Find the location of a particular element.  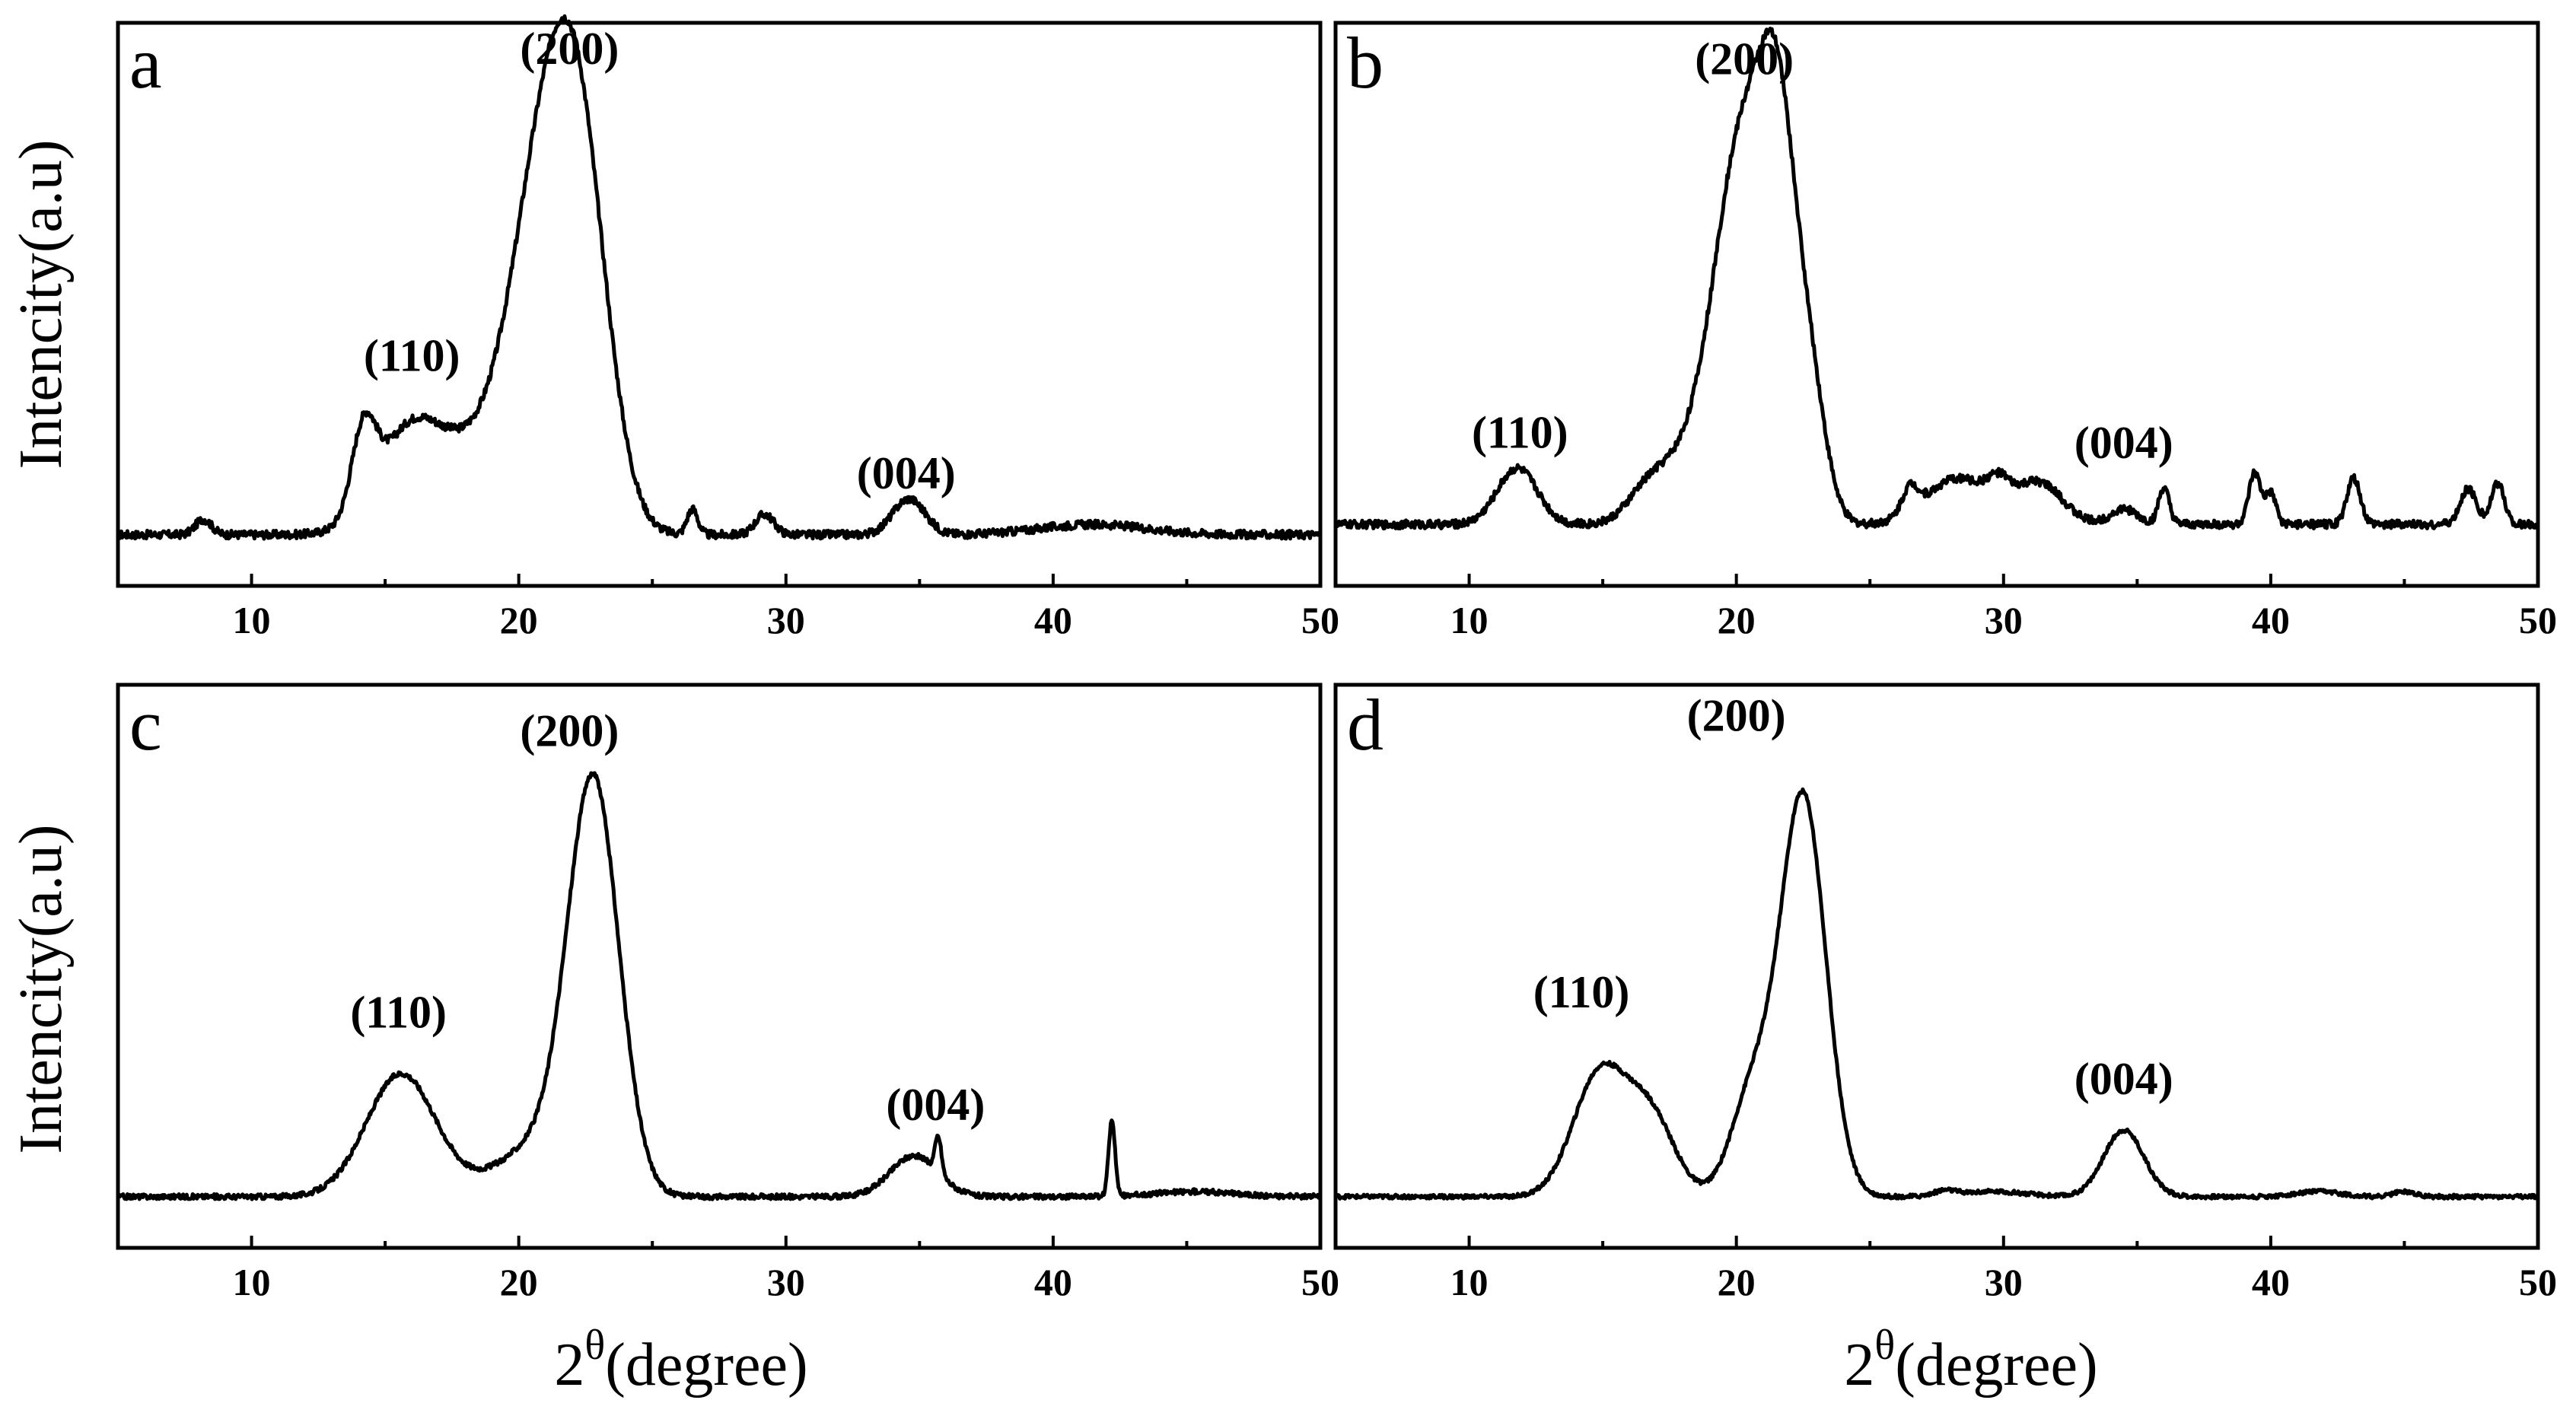

panel-letter: a is located at coordinates (145, 62).